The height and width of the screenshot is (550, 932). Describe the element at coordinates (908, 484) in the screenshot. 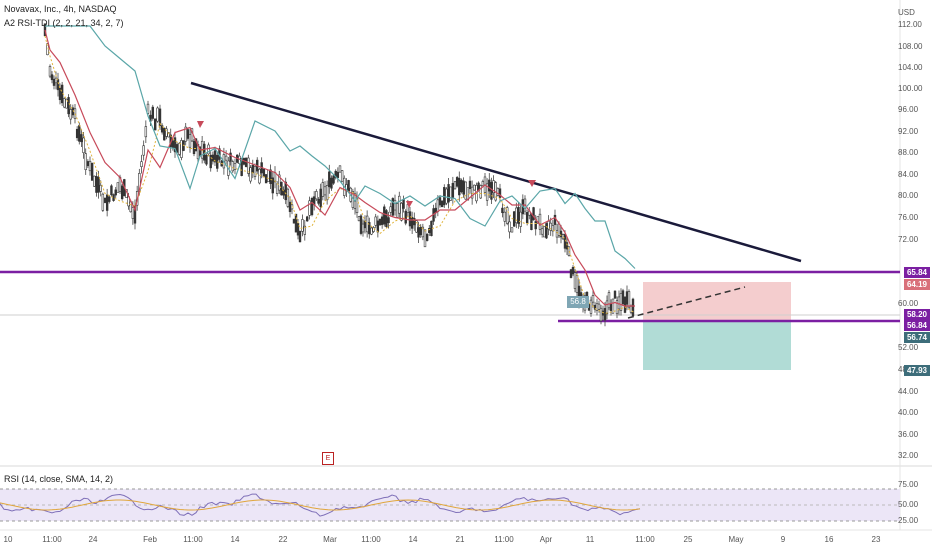

I see `rsi-tick: 75.00` at that location.